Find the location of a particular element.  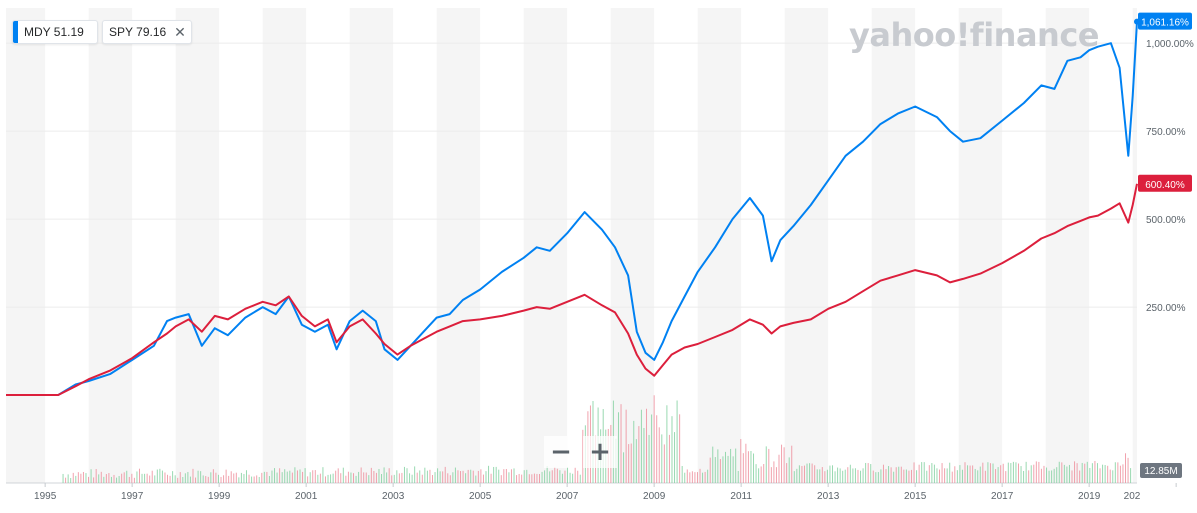

zoom-in-button: + is located at coordinates (600, 452).